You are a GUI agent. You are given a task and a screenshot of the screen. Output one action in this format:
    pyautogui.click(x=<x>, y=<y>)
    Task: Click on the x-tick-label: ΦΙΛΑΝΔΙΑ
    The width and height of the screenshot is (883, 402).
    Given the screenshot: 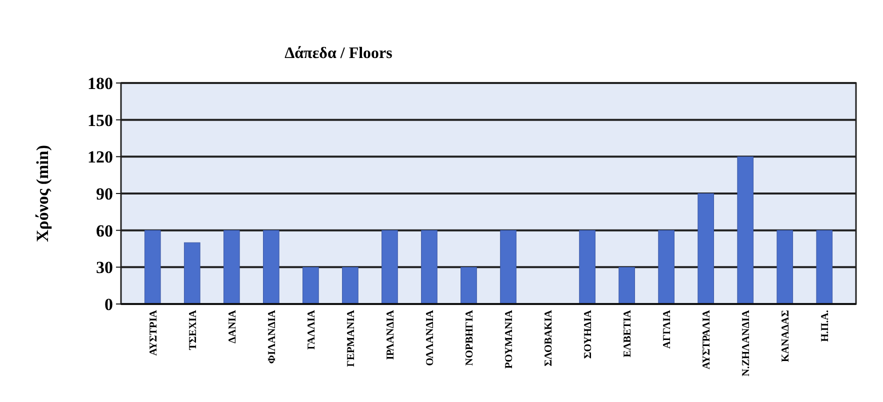 What is the action you would take?
    pyautogui.click(x=272, y=337)
    